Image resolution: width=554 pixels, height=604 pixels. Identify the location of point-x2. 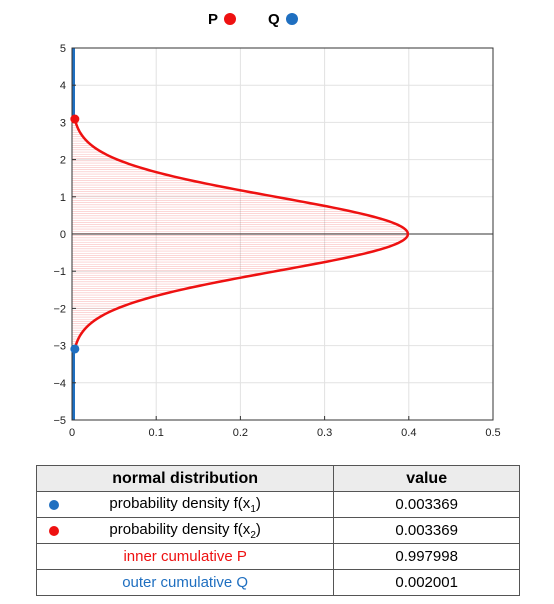
(75, 119).